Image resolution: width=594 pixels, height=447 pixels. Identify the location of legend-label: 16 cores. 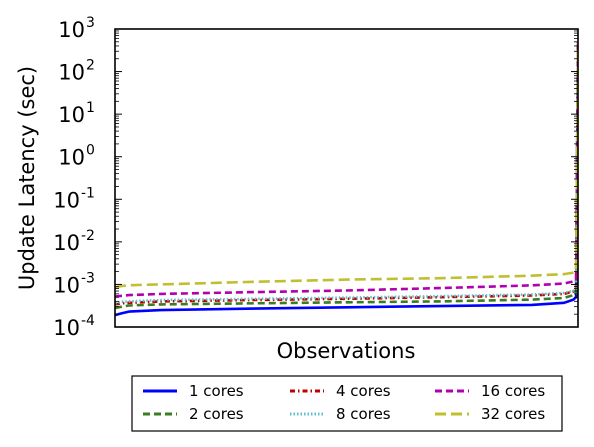
(513, 391).